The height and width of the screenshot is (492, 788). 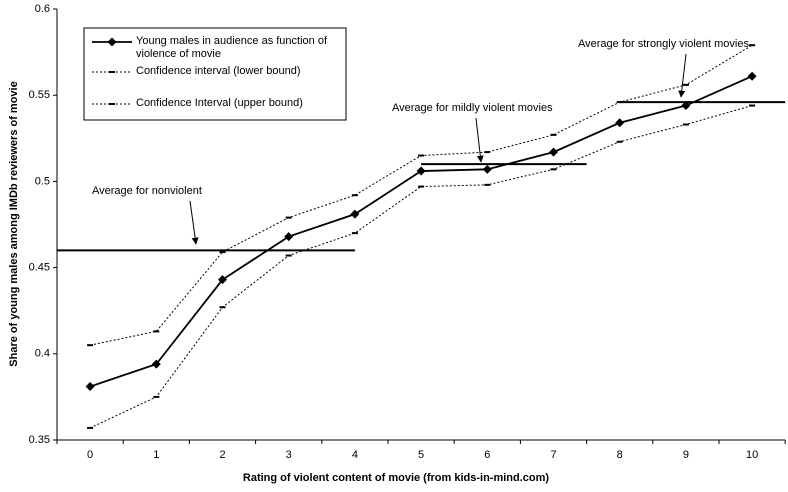 I want to click on y-tick-label: 0.4, so click(x=42, y=354).